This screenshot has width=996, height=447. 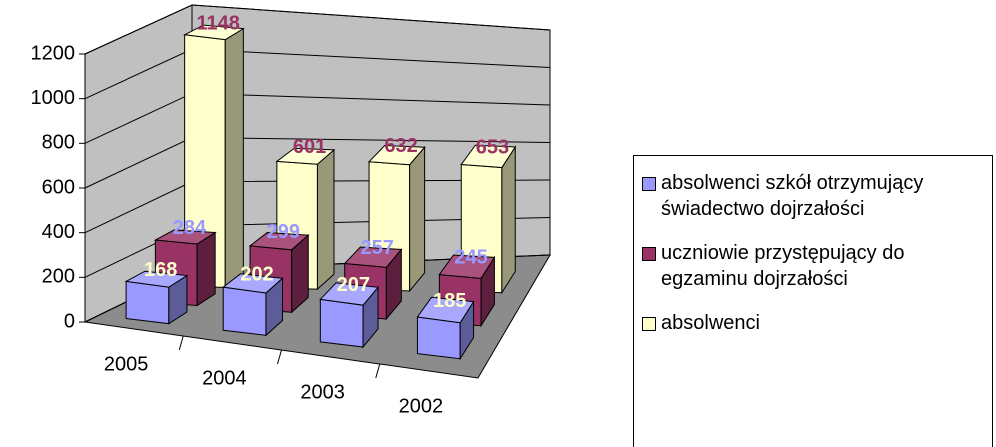 I want to click on y-tick-label: 800, so click(x=58, y=143).